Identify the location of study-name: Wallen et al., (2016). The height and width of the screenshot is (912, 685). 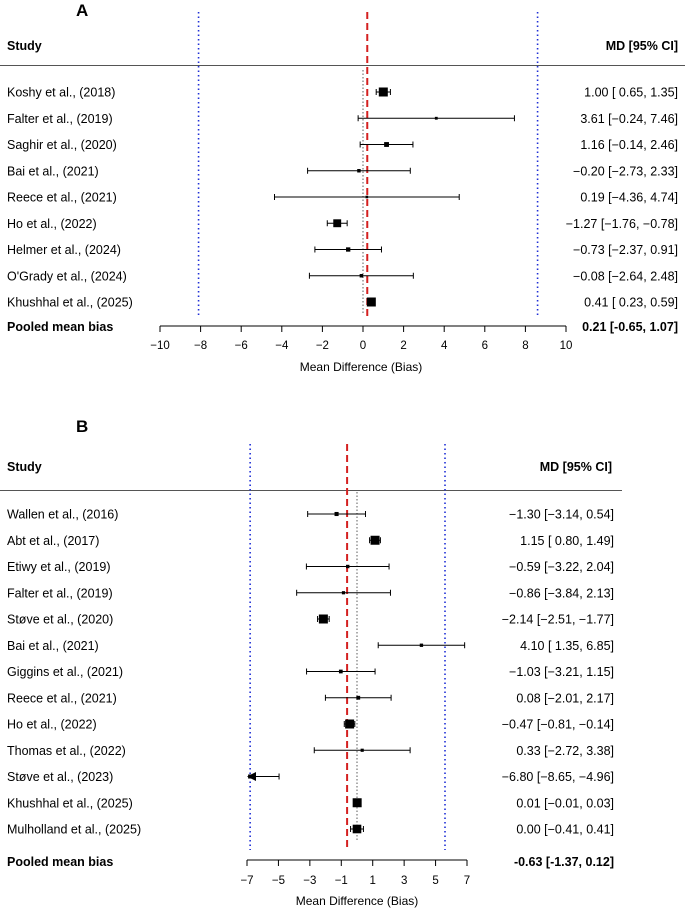
(62, 515).